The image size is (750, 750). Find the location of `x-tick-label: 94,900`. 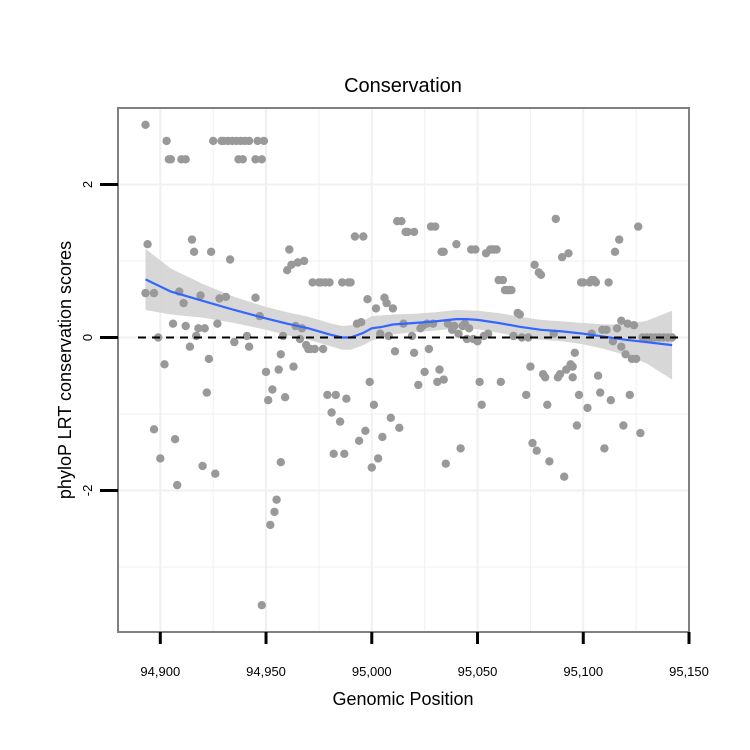

x-tick-label: 94,900 is located at coordinates (160, 671).